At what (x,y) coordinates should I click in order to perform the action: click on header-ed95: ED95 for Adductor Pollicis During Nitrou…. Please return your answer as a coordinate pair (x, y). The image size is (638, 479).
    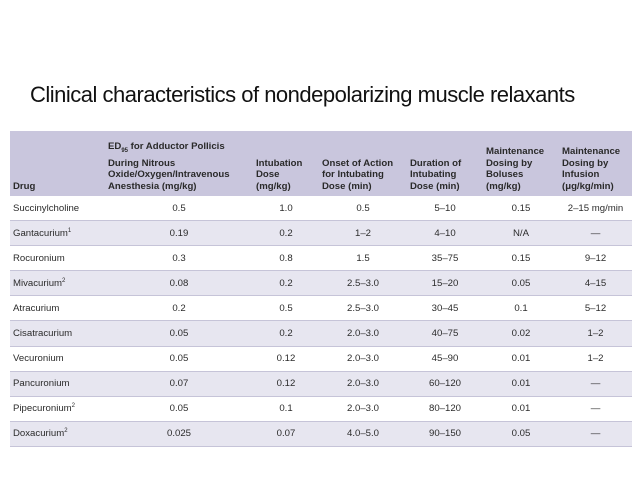
    Looking at the image, I should click on (179, 163).